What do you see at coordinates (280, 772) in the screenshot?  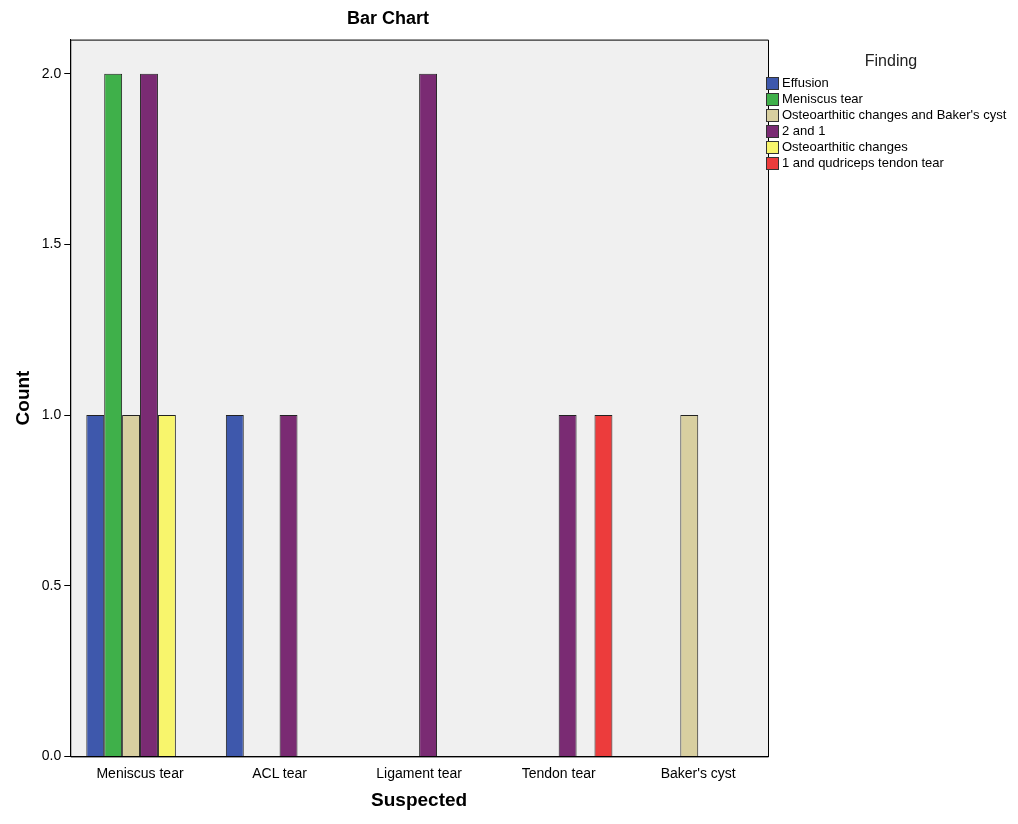 I see `x-tick-label: ACL tear` at bounding box center [280, 772].